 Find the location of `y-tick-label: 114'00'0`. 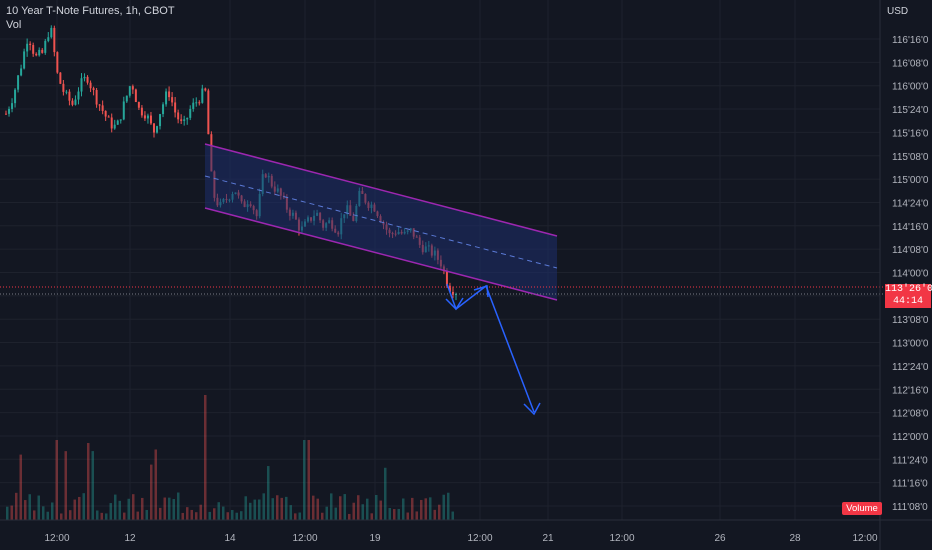

y-tick-label: 114'00'0 is located at coordinates (910, 274).